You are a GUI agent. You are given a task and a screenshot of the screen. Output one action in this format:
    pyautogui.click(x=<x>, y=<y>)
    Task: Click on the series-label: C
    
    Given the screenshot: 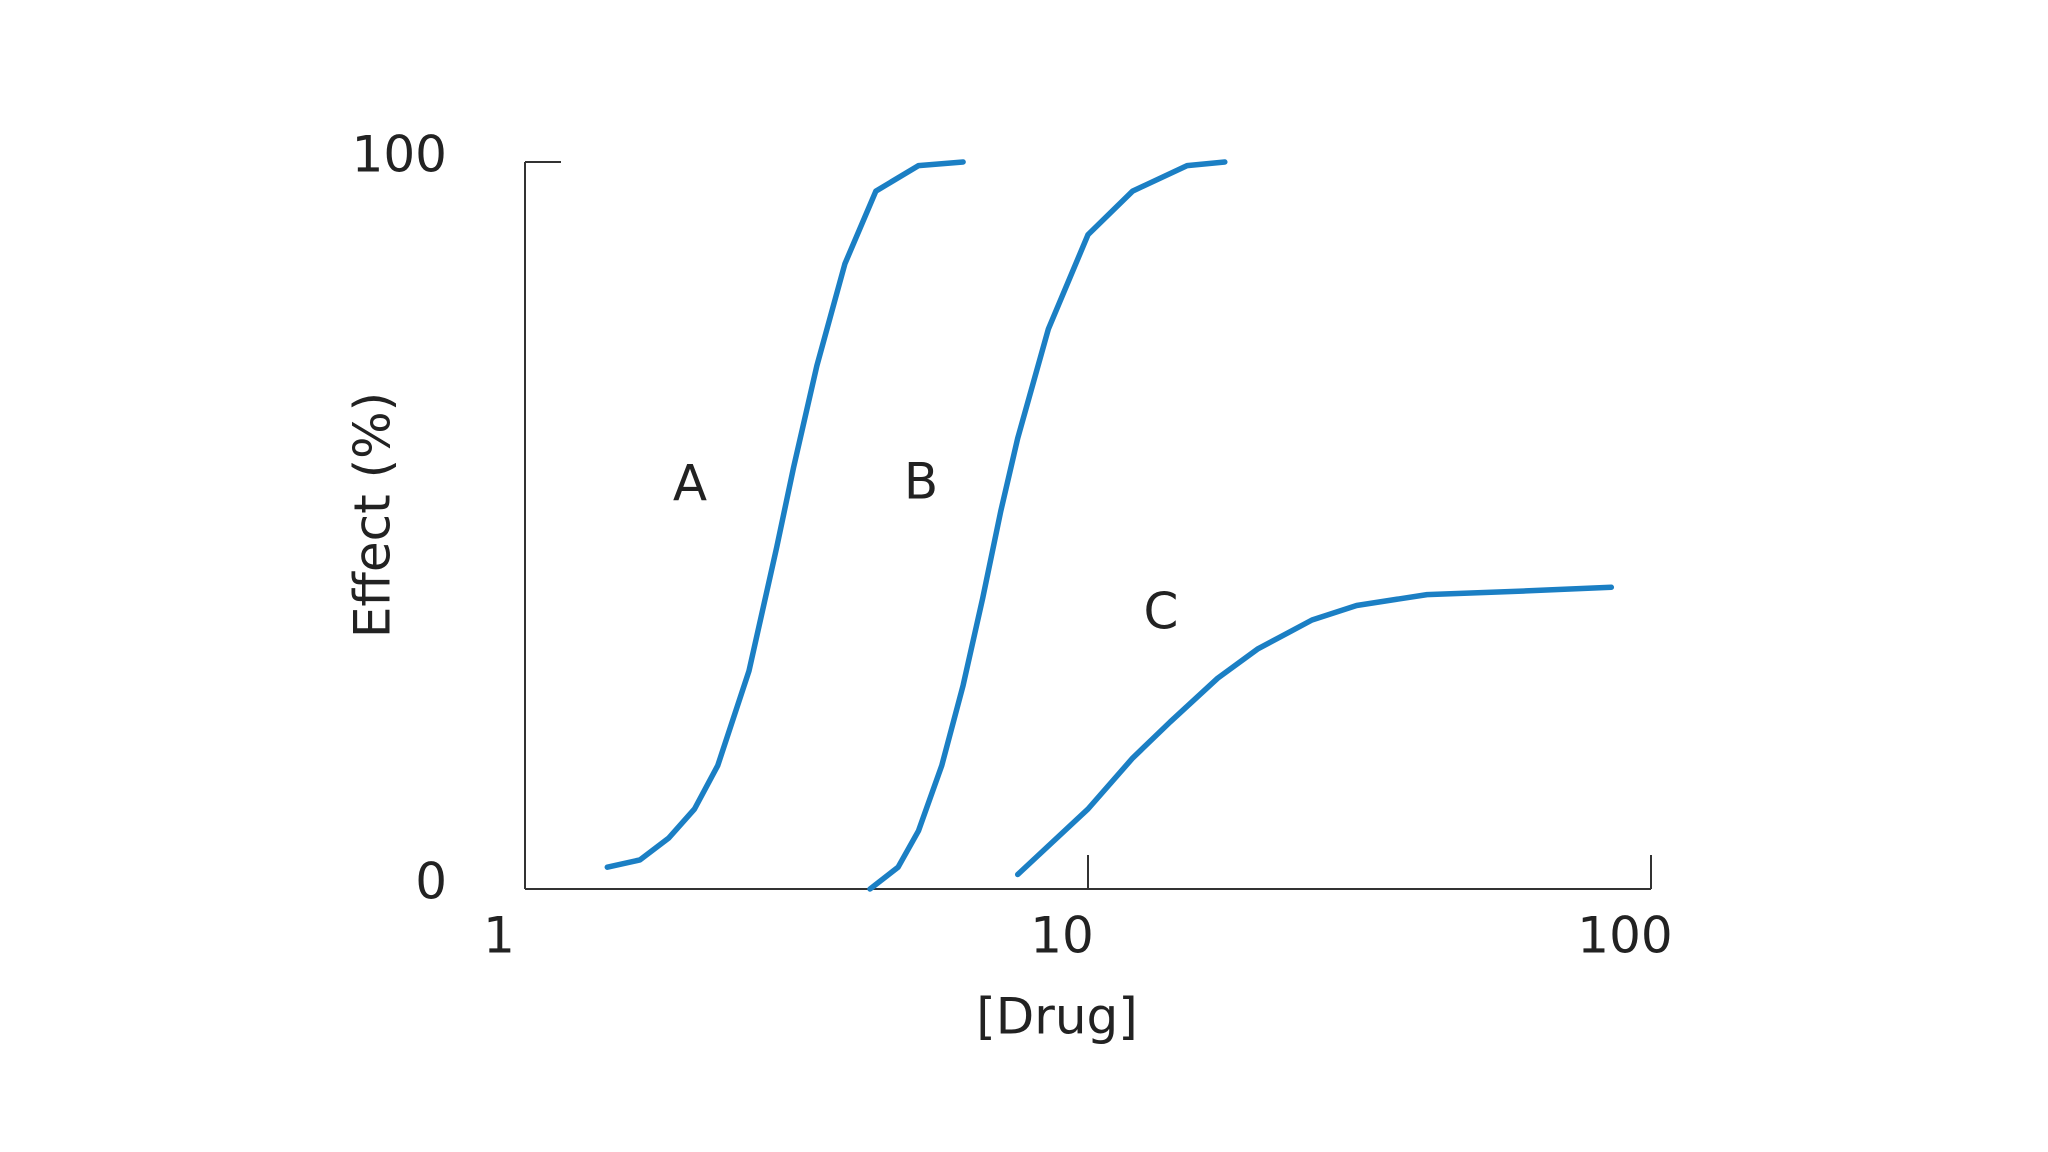 What is the action you would take?
    pyautogui.click(x=1161, y=612)
    